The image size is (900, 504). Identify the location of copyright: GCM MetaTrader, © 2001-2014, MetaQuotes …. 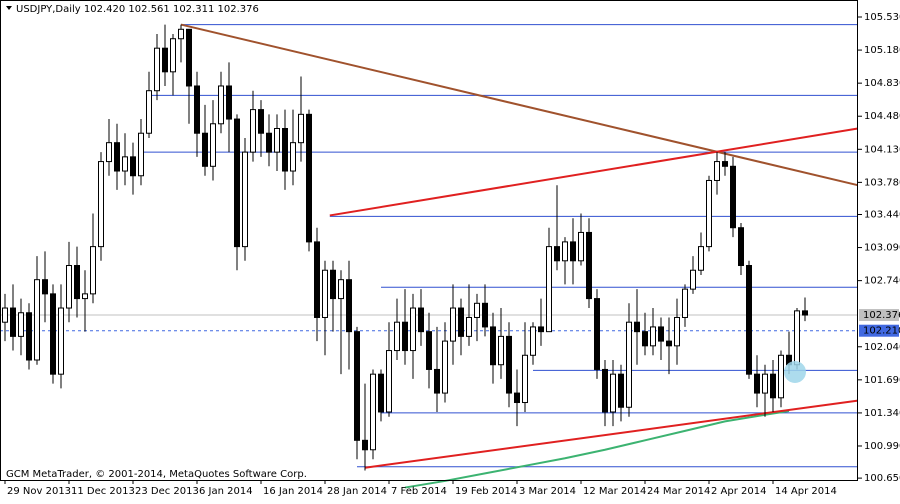
(156, 474).